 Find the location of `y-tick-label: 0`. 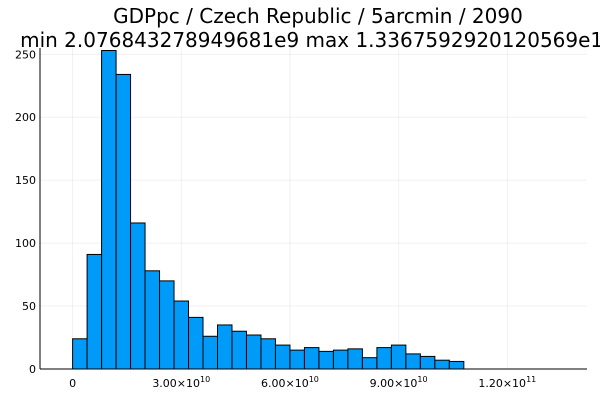

y-tick-label: 0 is located at coordinates (32, 369).